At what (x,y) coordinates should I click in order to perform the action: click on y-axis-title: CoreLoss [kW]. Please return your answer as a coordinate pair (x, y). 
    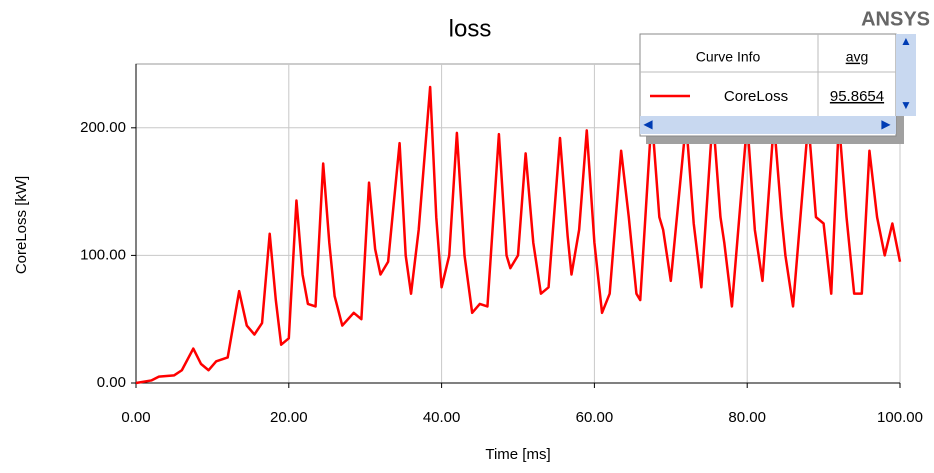
    Looking at the image, I should click on (21, 225).